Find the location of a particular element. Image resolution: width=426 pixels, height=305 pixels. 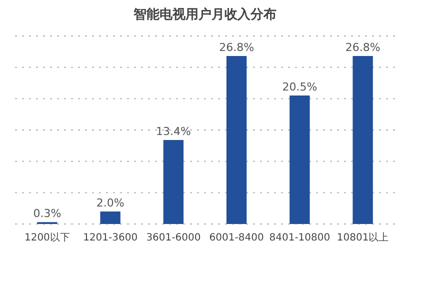

x-tick-label: 10801以上 is located at coordinates (362, 238).